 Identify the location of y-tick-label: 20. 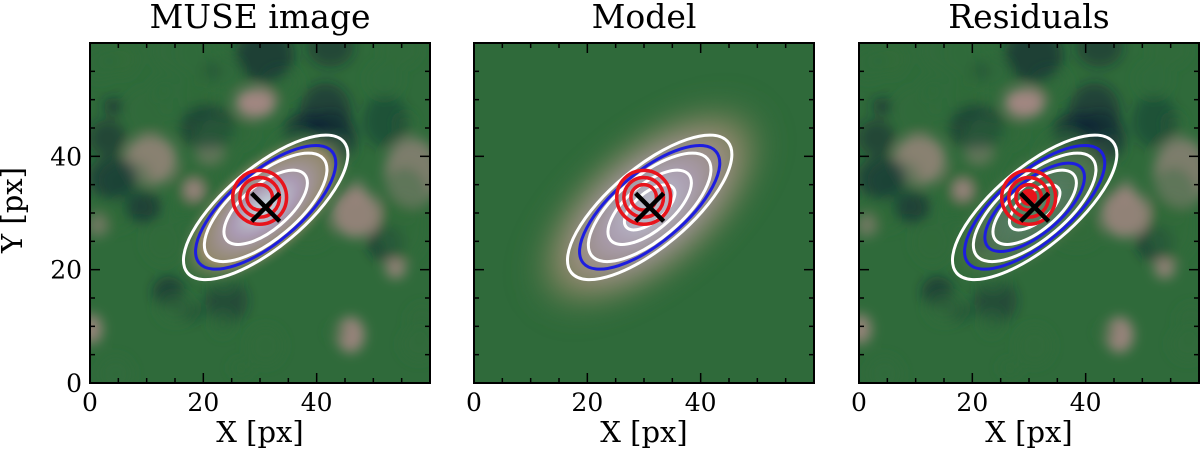
(66, 270).